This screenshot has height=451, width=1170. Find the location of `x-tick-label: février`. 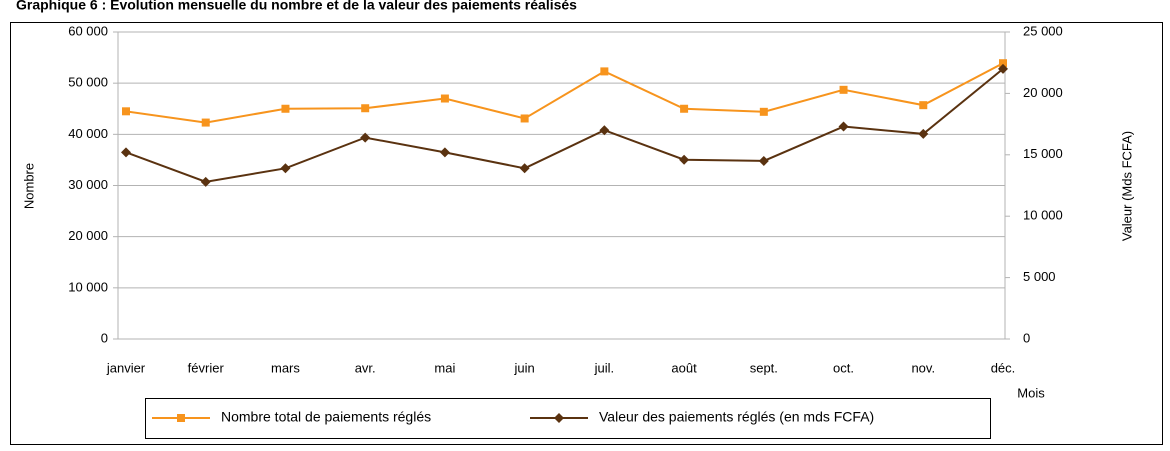

x-tick-label: février is located at coordinates (206, 367).